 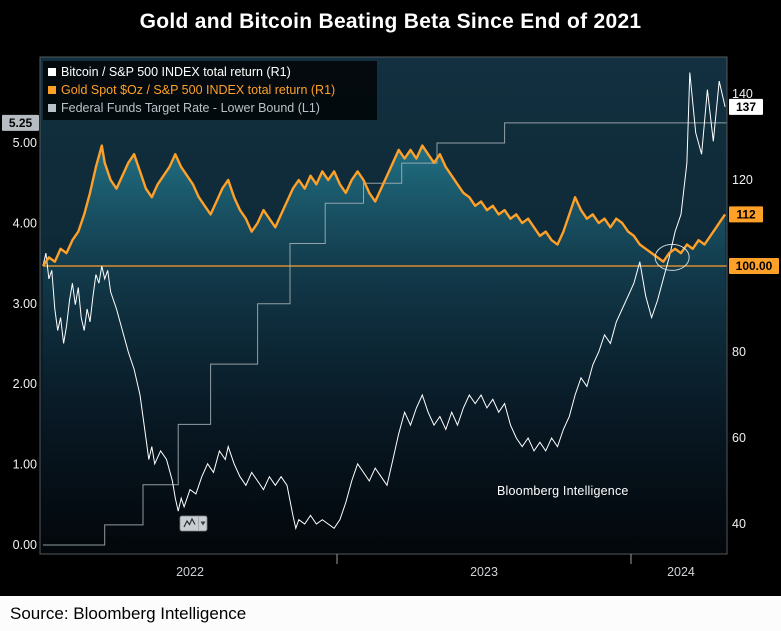 What do you see at coordinates (681, 572) in the screenshot?
I see `x-axis-year-label: 2024` at bounding box center [681, 572].